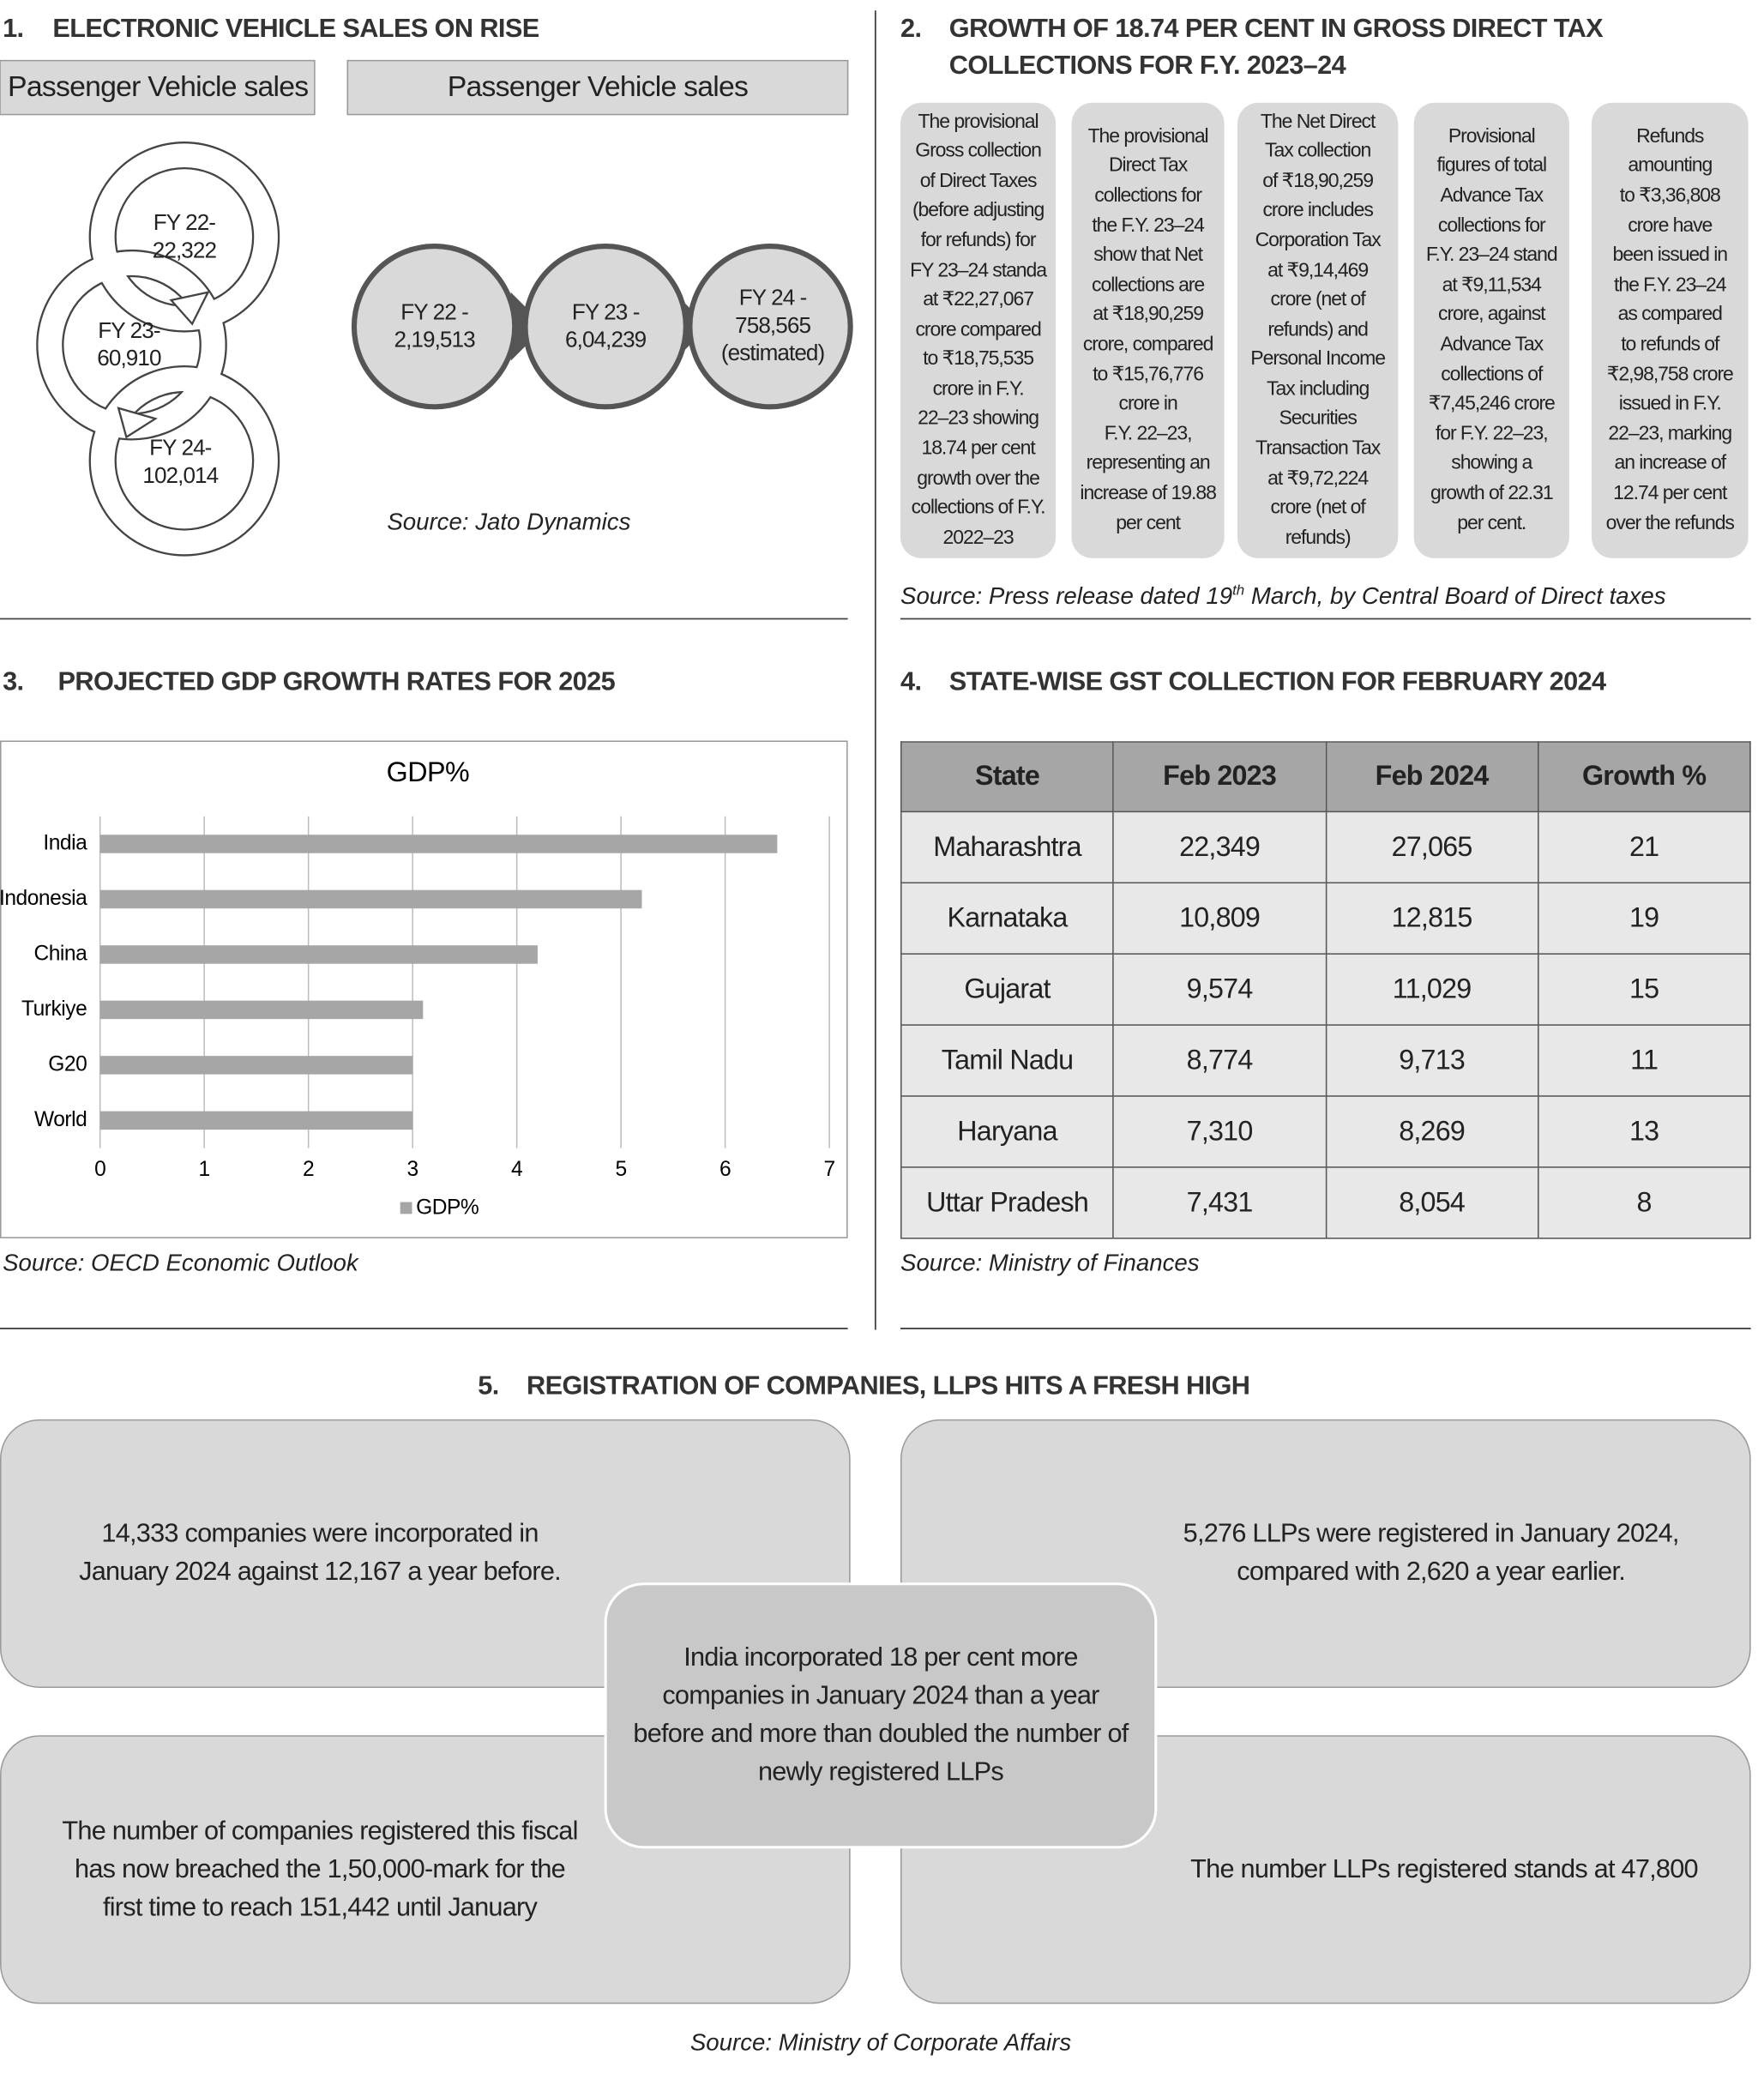  What do you see at coordinates (204, 1169) in the screenshot?
I see `x-tick-label: 1` at bounding box center [204, 1169].